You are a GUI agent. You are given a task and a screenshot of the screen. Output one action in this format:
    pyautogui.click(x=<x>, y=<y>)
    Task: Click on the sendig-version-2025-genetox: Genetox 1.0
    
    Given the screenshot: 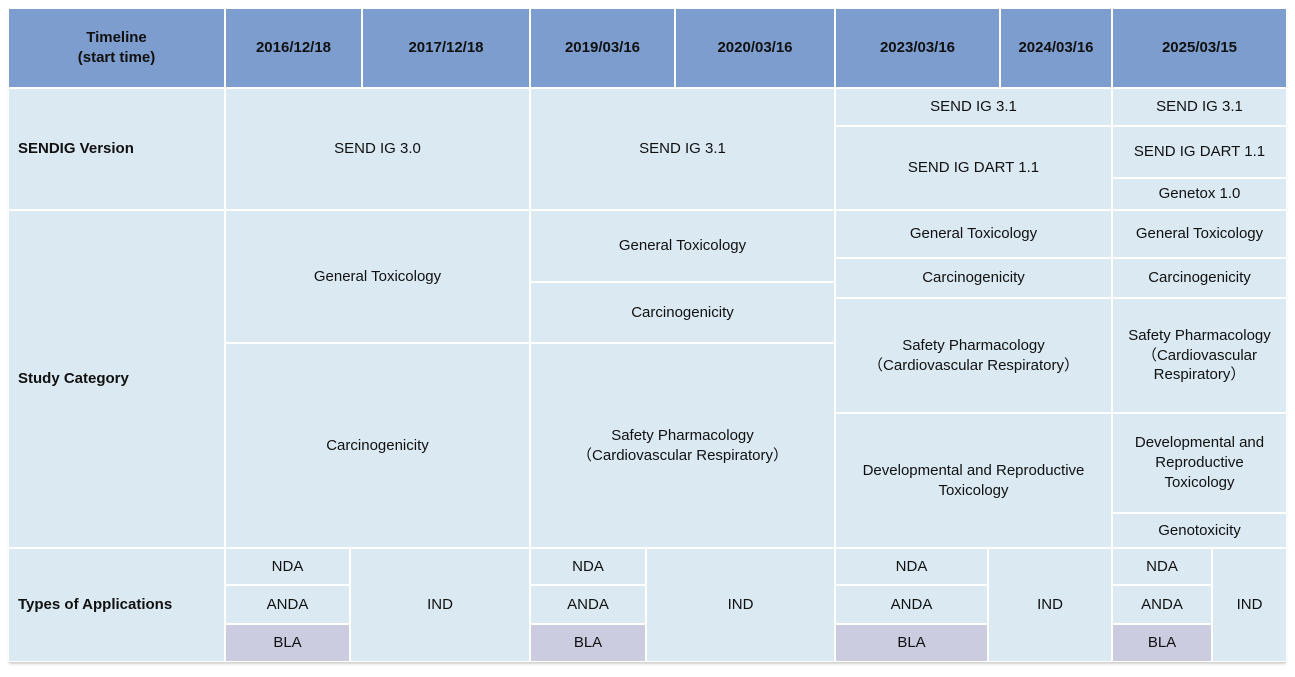 What is the action you would take?
    pyautogui.click(x=1199, y=194)
    